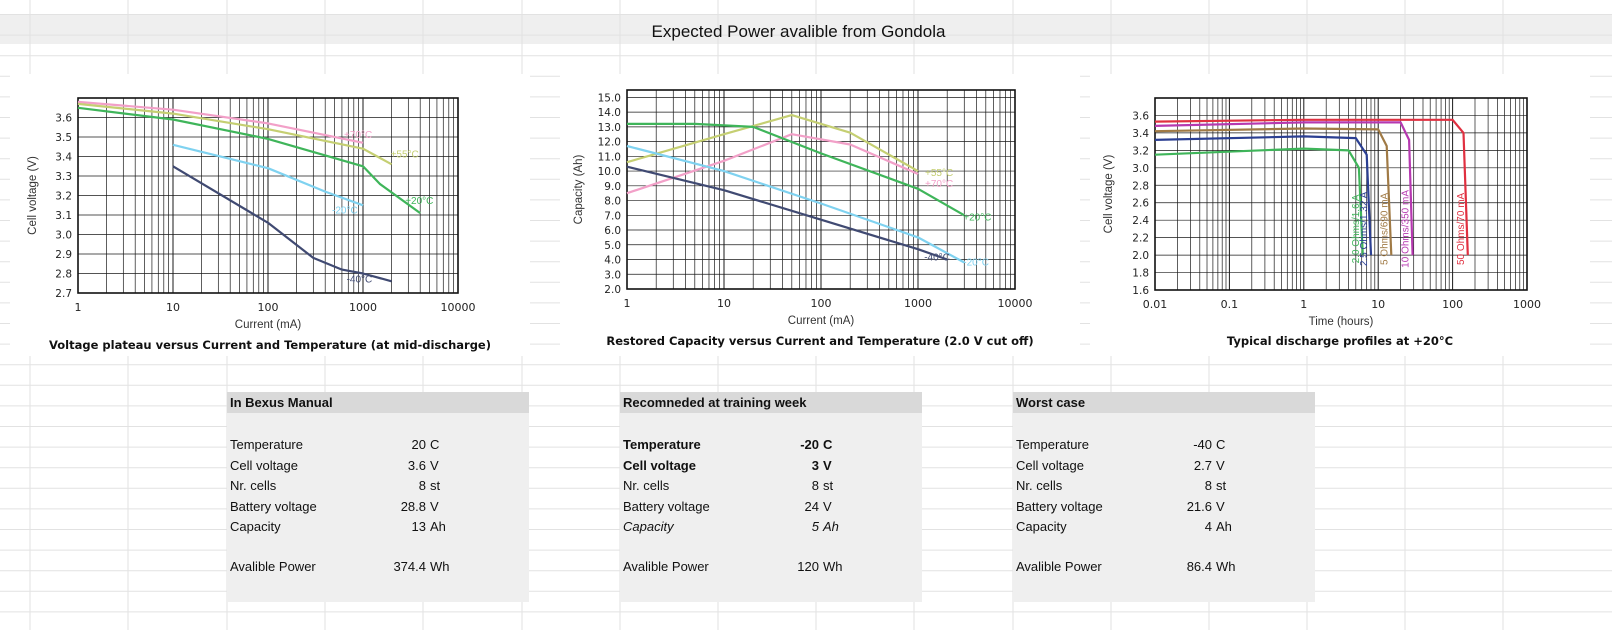 The image size is (1612, 630). I want to click on sheet-title: Expected Power avalible from Gondola, so click(798, 31).